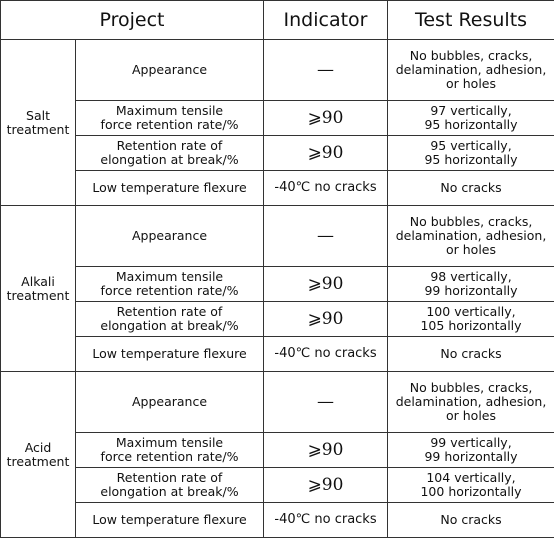  What do you see at coordinates (470, 118) in the screenshot?
I see `result: 97 vertically, 95 horizontally` at bounding box center [470, 118].